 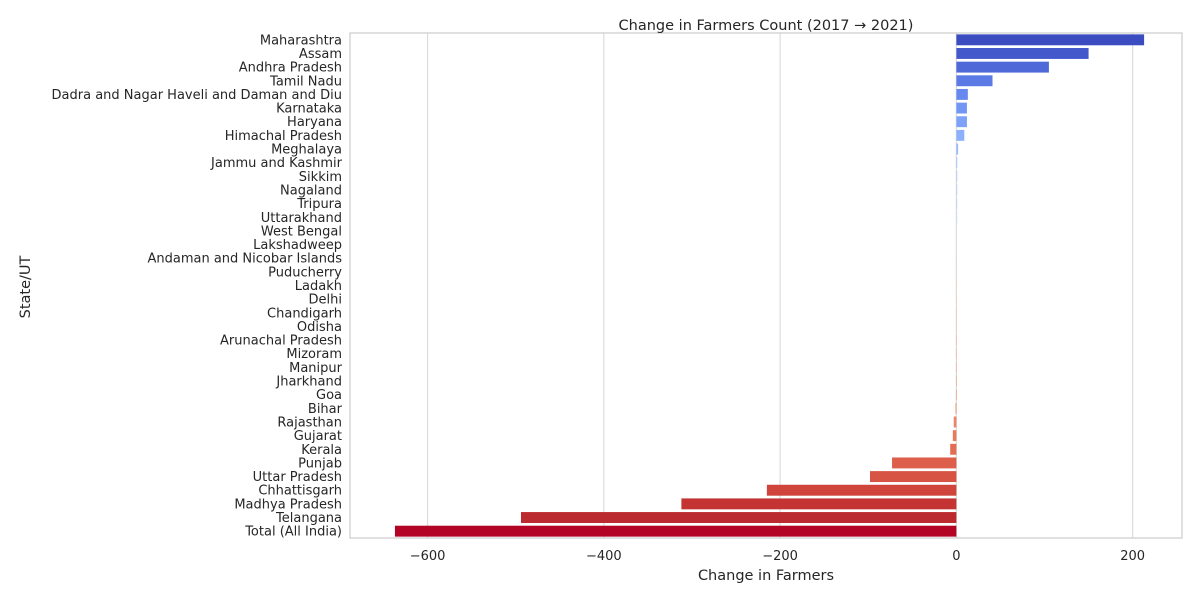 I want to click on y-tick-label: Gujarat, so click(x=318, y=436).